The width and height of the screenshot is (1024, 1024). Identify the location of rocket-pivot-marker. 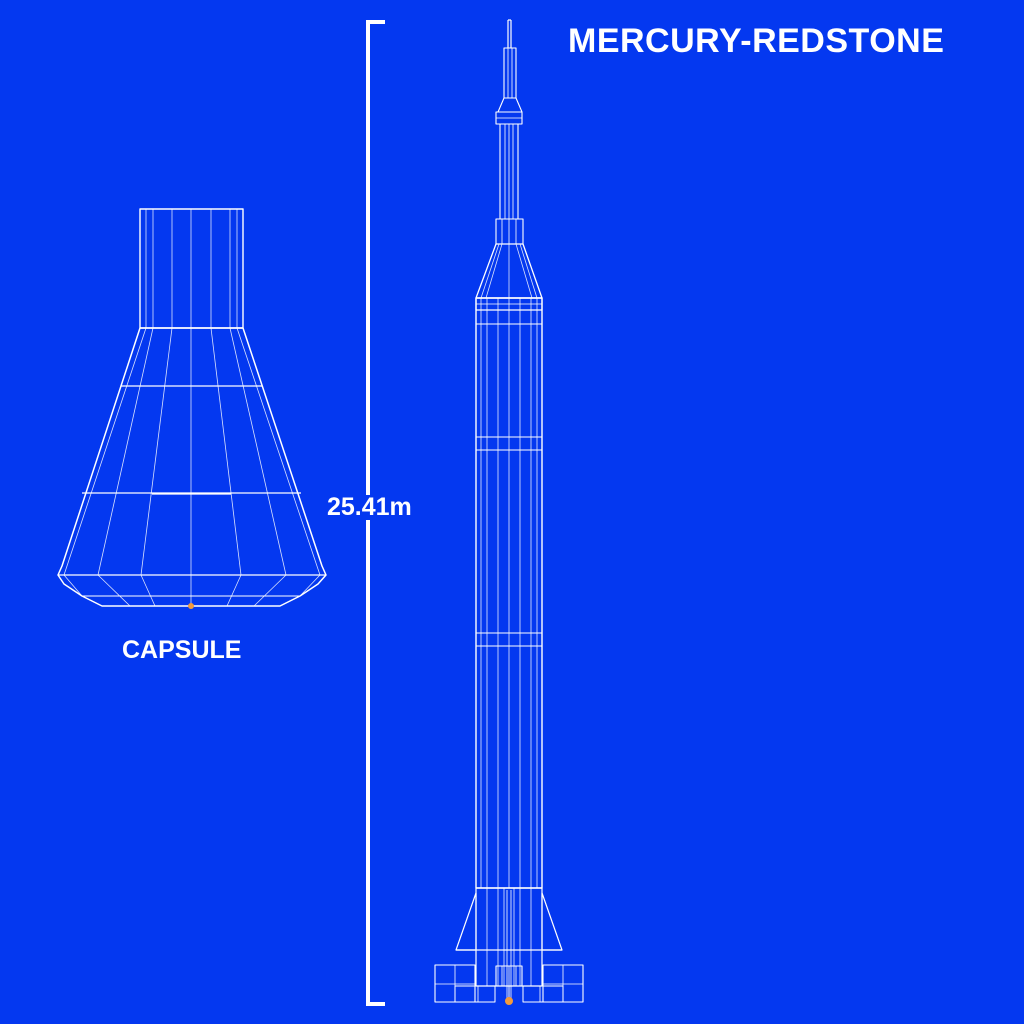
(509, 1001).